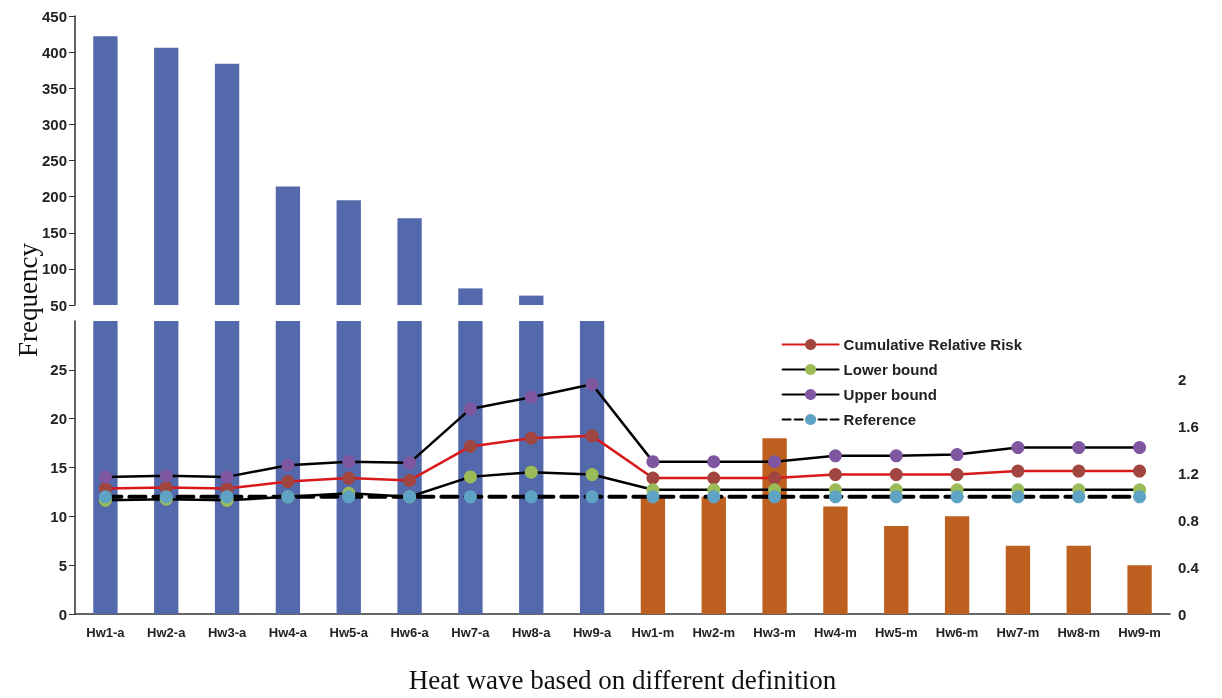 This screenshot has width=1222, height=698. What do you see at coordinates (349, 632) in the screenshot?
I see `x-tick-label: Hw5-a` at bounding box center [349, 632].